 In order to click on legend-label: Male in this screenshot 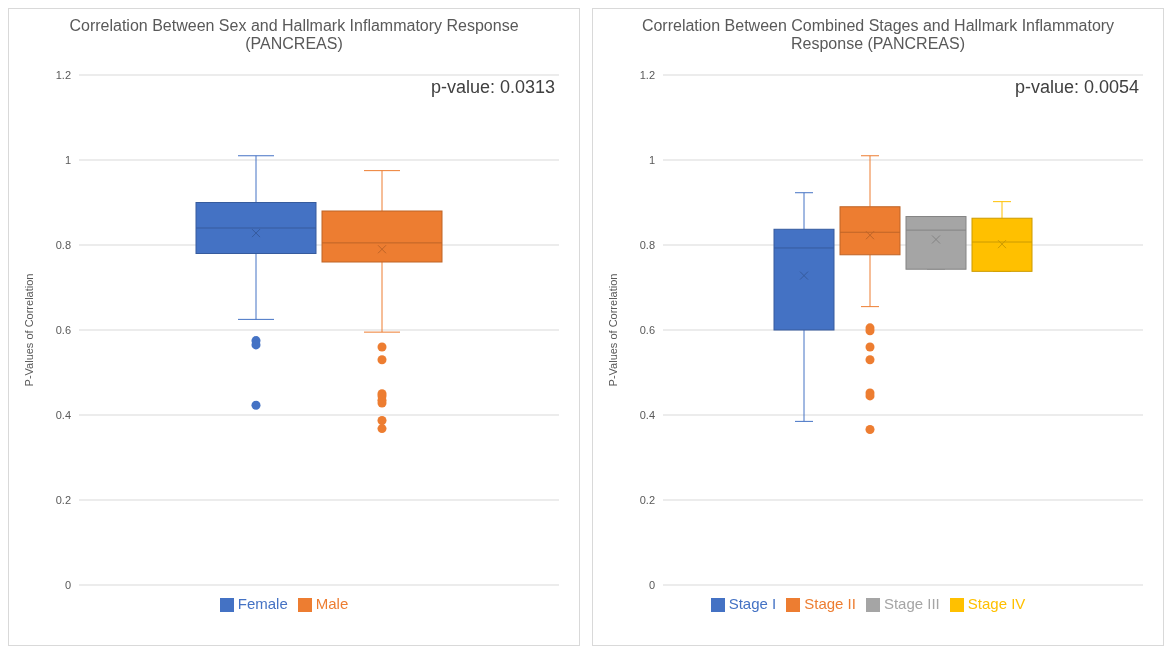, I will do `click(332, 603)`.